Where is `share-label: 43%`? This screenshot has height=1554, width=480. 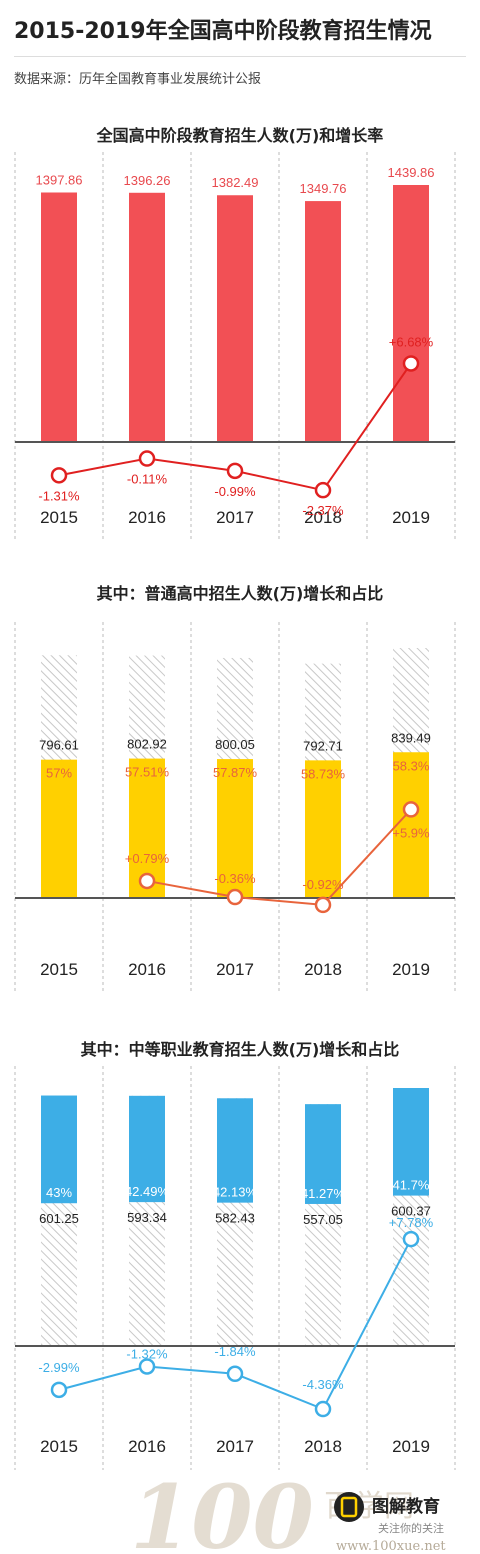
share-label: 43% is located at coordinates (59, 1192).